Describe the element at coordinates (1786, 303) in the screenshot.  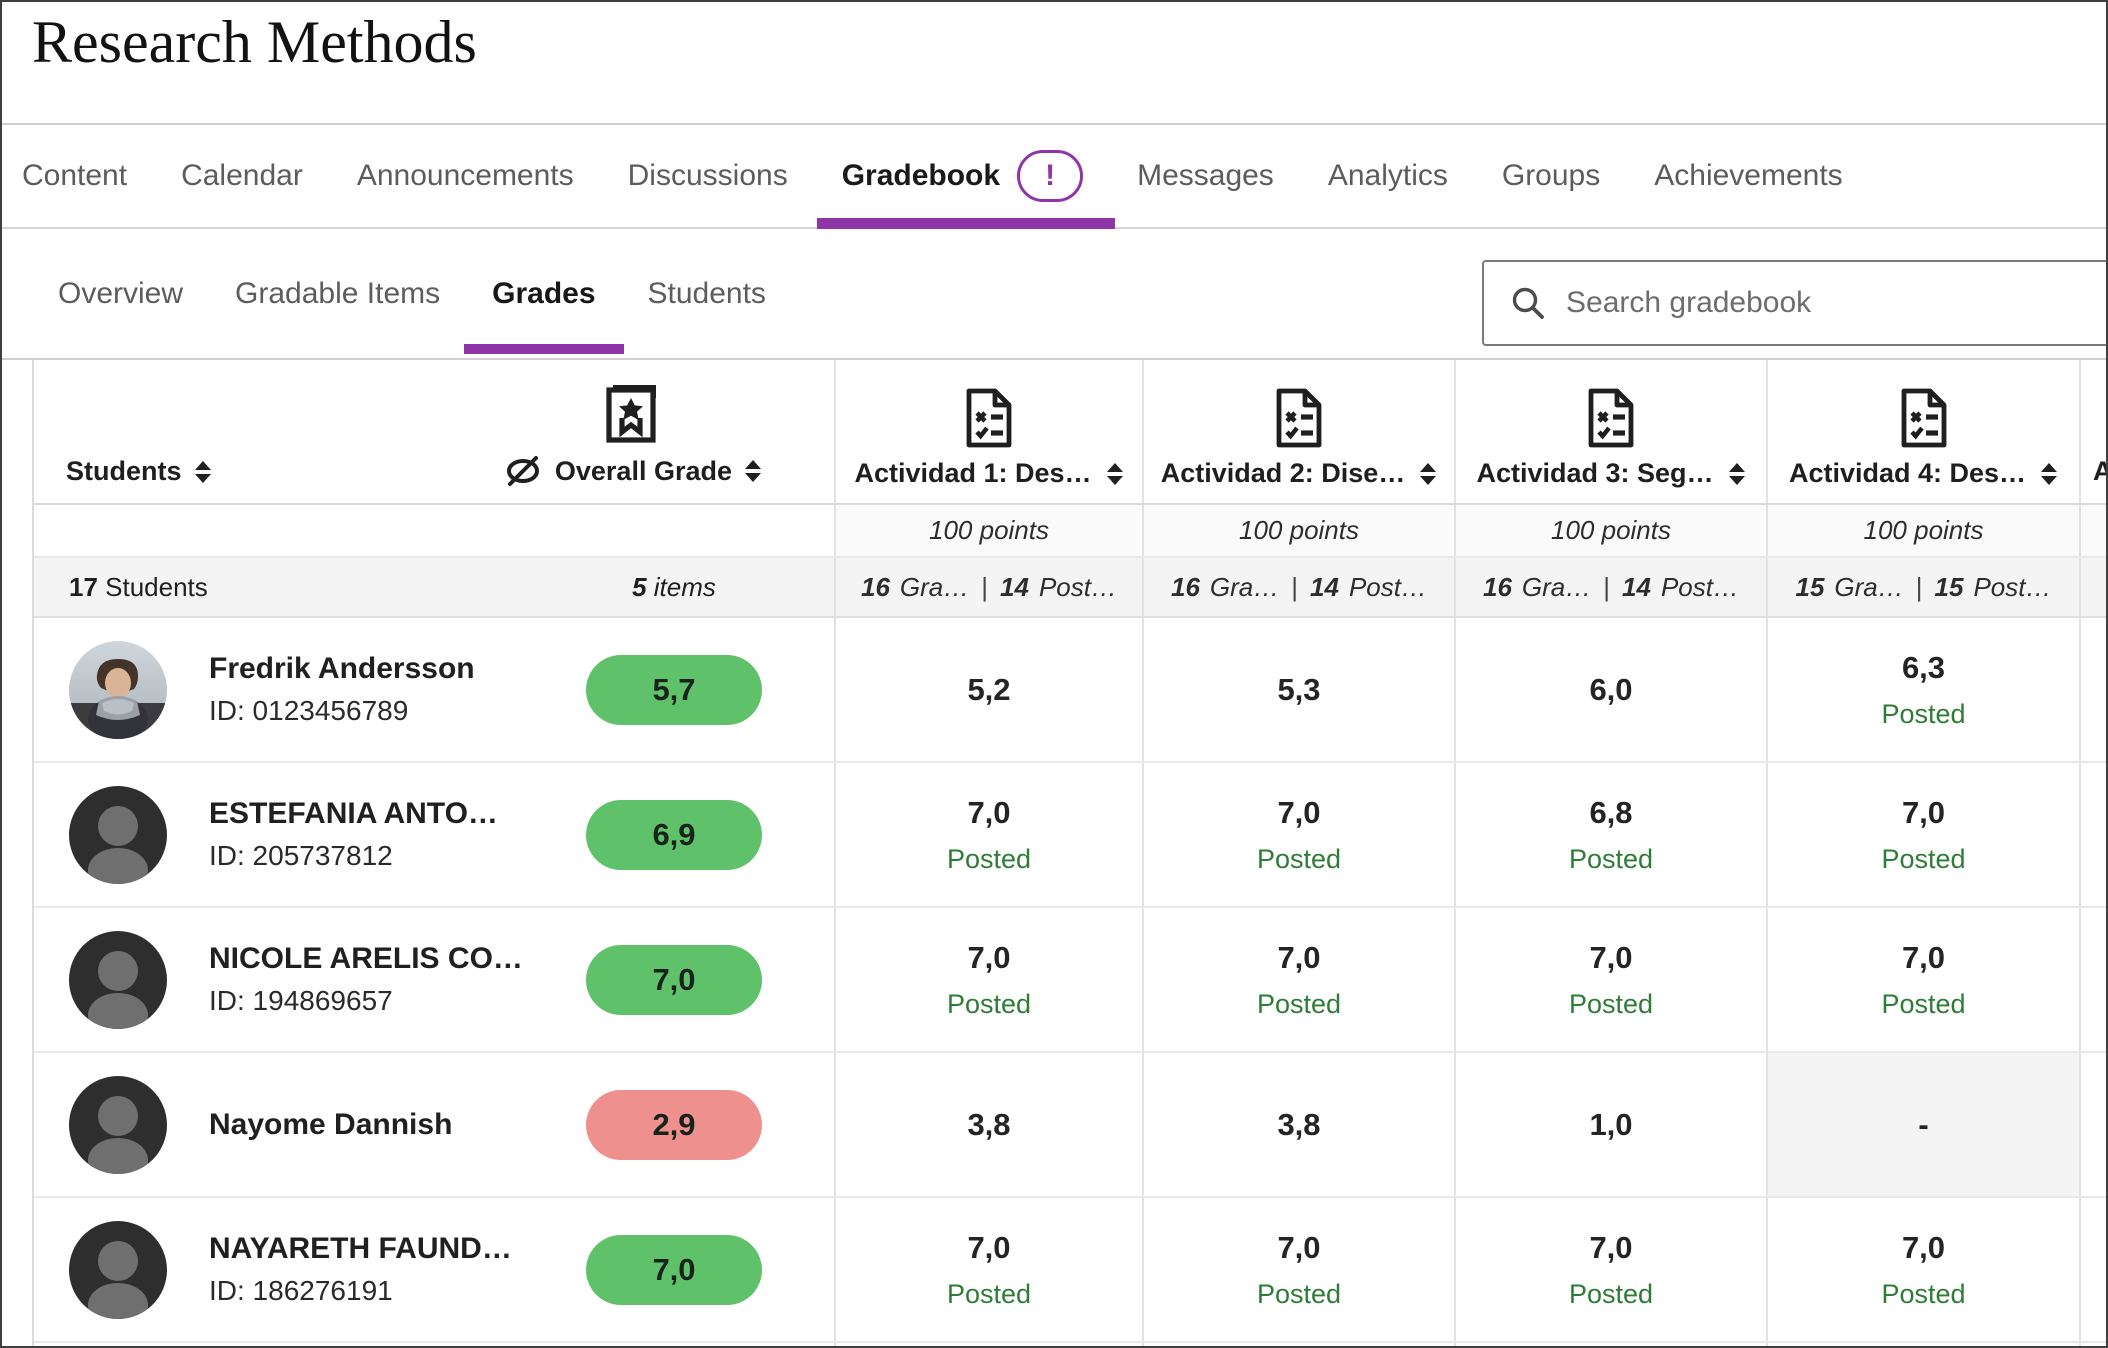
I see `search-input` at that location.